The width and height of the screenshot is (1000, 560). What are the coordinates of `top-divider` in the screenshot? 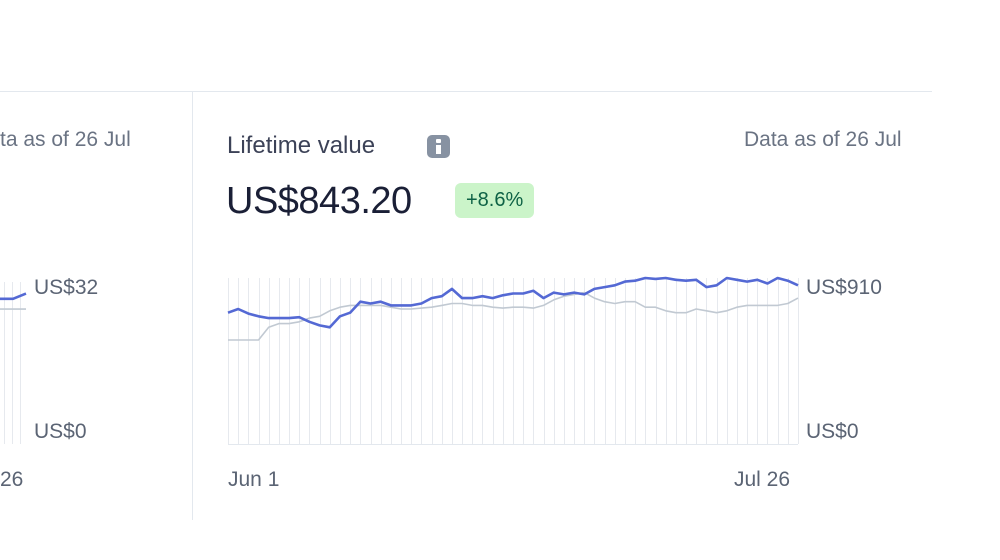 It's located at (466, 91).